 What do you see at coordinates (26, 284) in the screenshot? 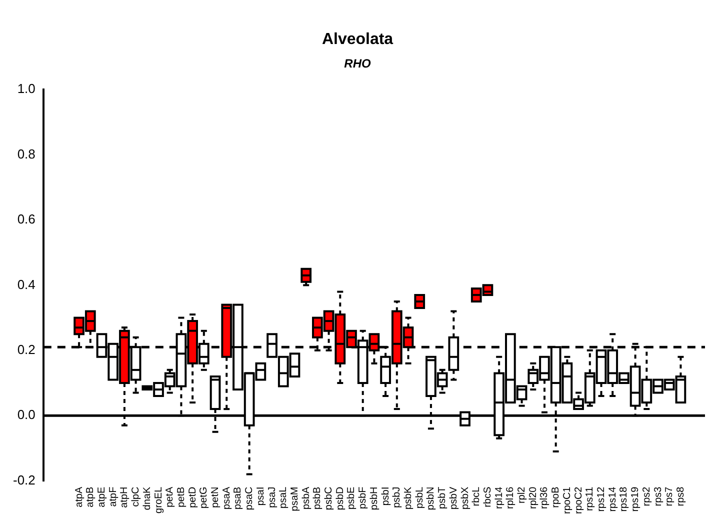
I see `y-tick-label: 0.4` at bounding box center [26, 284].